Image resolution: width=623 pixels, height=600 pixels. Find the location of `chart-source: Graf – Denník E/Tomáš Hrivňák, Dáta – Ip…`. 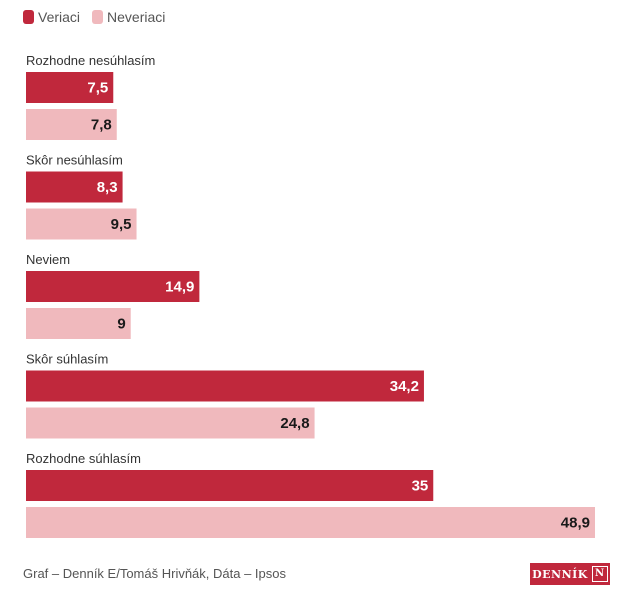

chart-source: Graf – Denník E/Tomáš Hrivňák, Dáta – Ip… is located at coordinates (154, 573).